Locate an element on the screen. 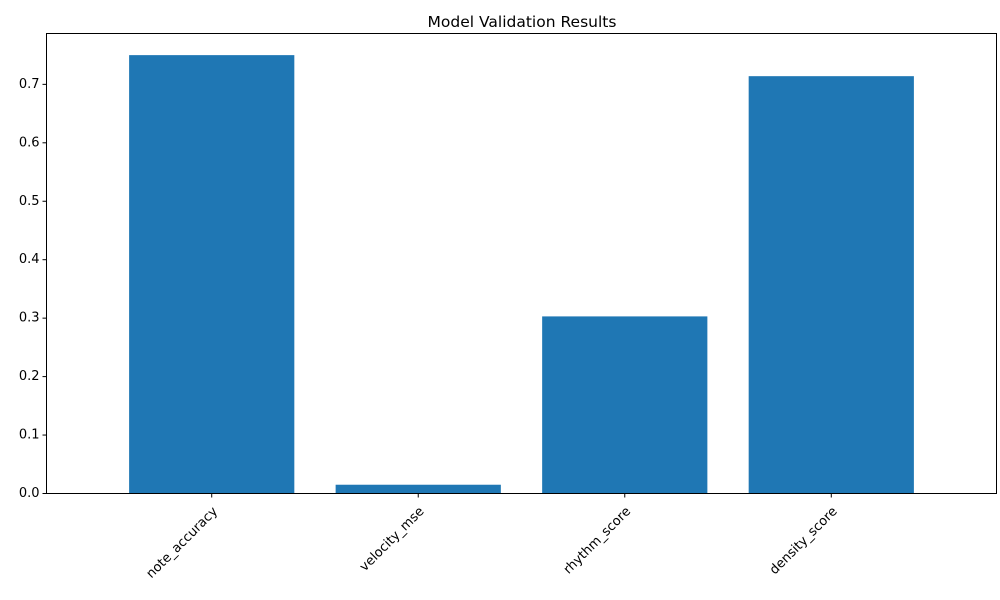 The image size is (1000, 600). chart-title: Model Validation Results is located at coordinates (522, 22).